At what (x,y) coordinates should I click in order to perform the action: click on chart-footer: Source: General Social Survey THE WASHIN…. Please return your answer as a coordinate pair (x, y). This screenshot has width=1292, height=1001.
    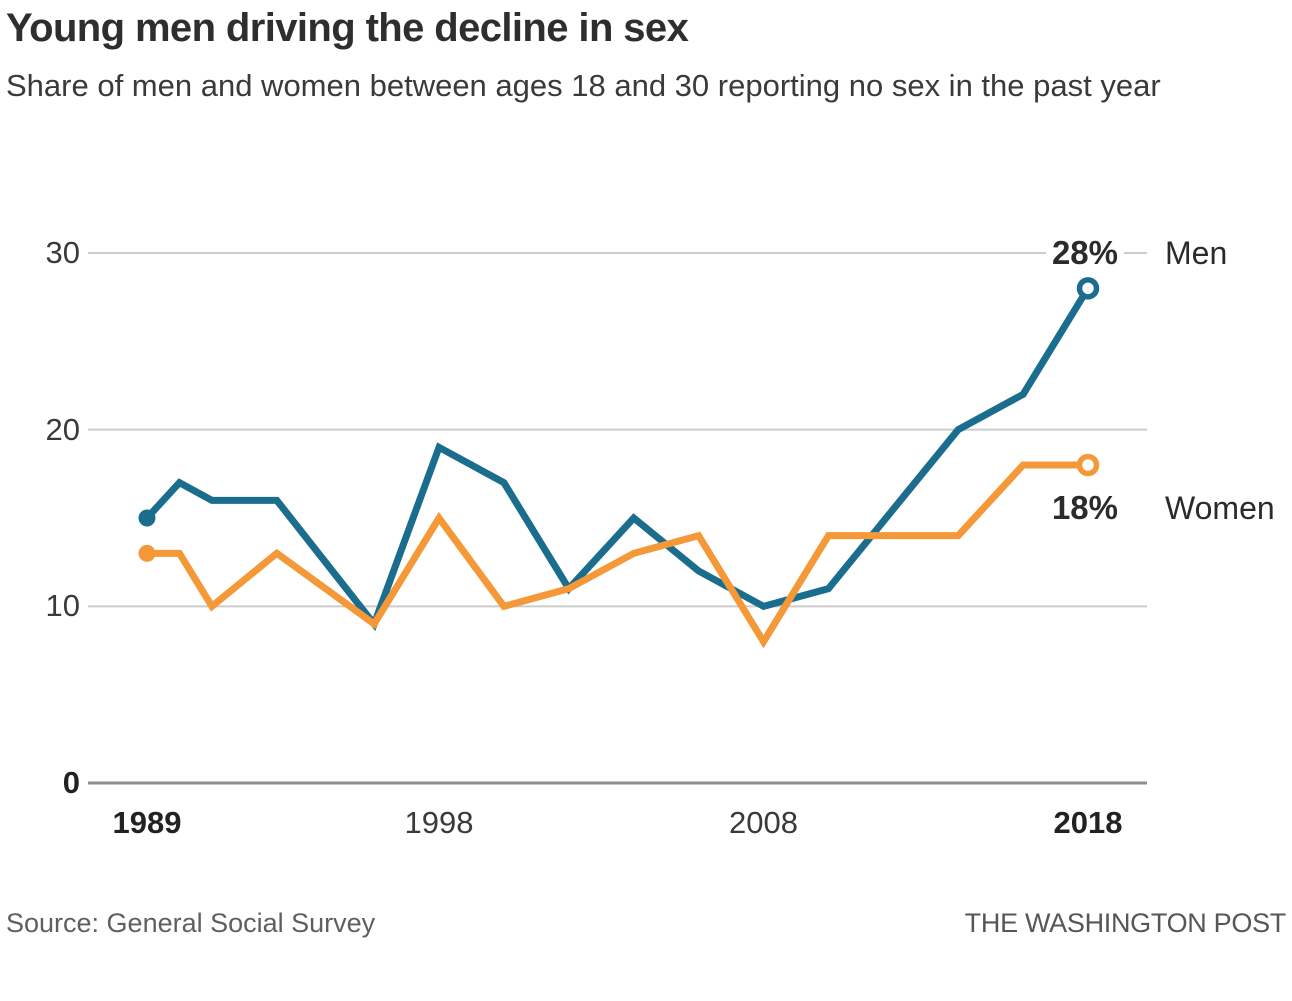
    Looking at the image, I should click on (646, 923).